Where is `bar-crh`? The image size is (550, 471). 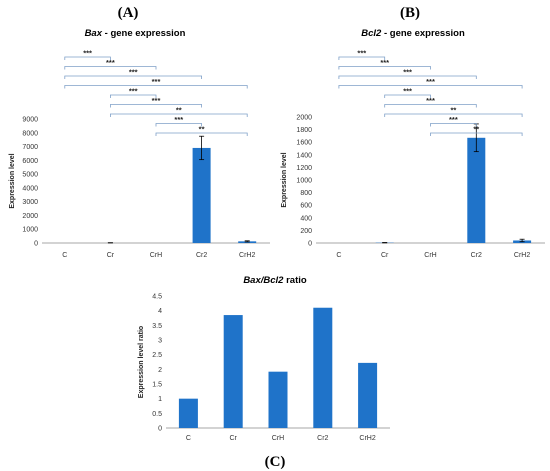
bar-crh is located at coordinates (278, 399).